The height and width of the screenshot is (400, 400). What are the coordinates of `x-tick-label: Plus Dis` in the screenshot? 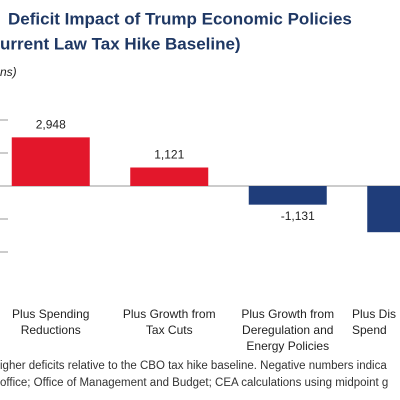 It's located at (374, 314).